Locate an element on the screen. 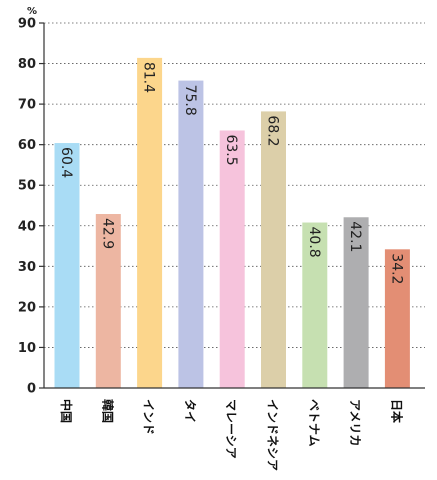 The height and width of the screenshot is (480, 437). bar-value-label: 34.2 is located at coordinates (396, 268).